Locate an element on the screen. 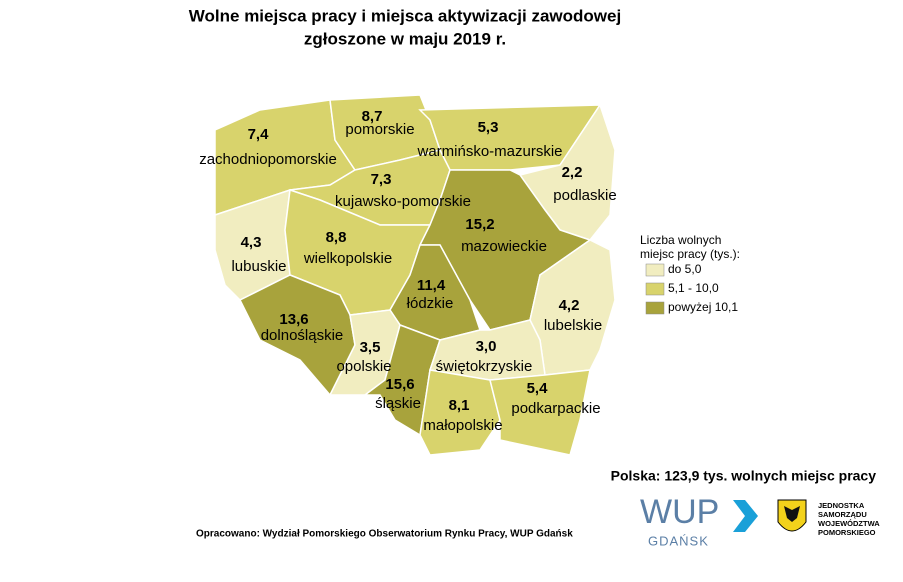  value-label: 8,1 is located at coordinates (459, 405).